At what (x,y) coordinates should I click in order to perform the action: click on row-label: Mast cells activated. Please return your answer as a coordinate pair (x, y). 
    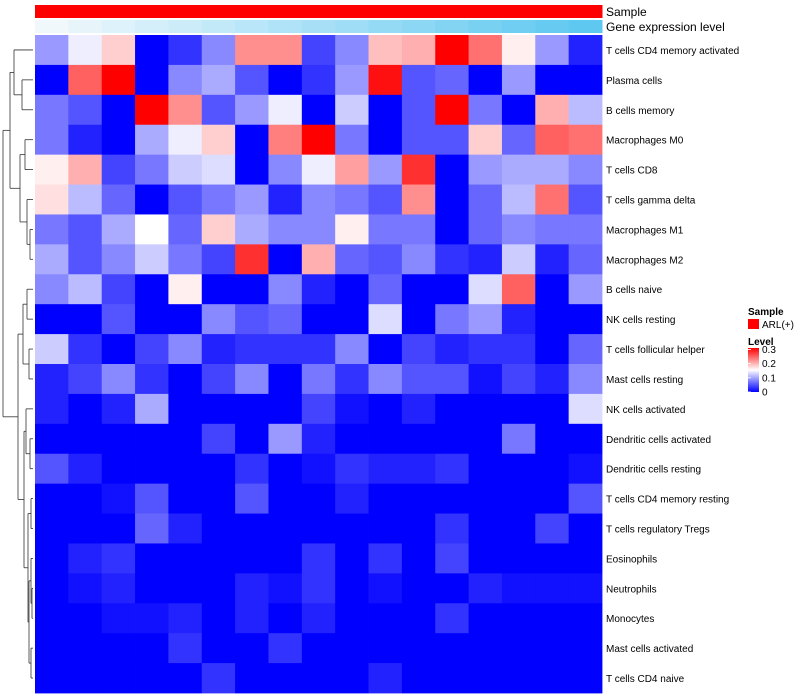
    Looking at the image, I should click on (649, 649).